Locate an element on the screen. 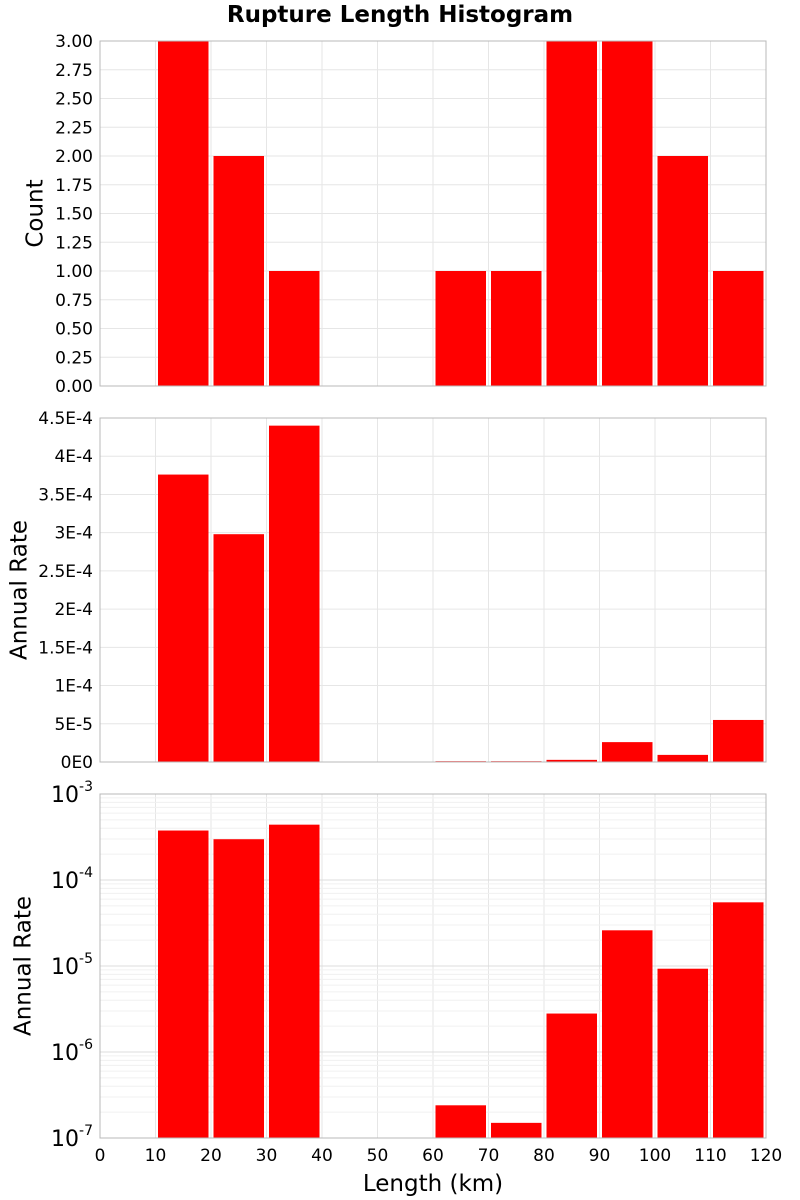 The image size is (800, 1200). x-tick-label: 40 is located at coordinates (322, 1156).